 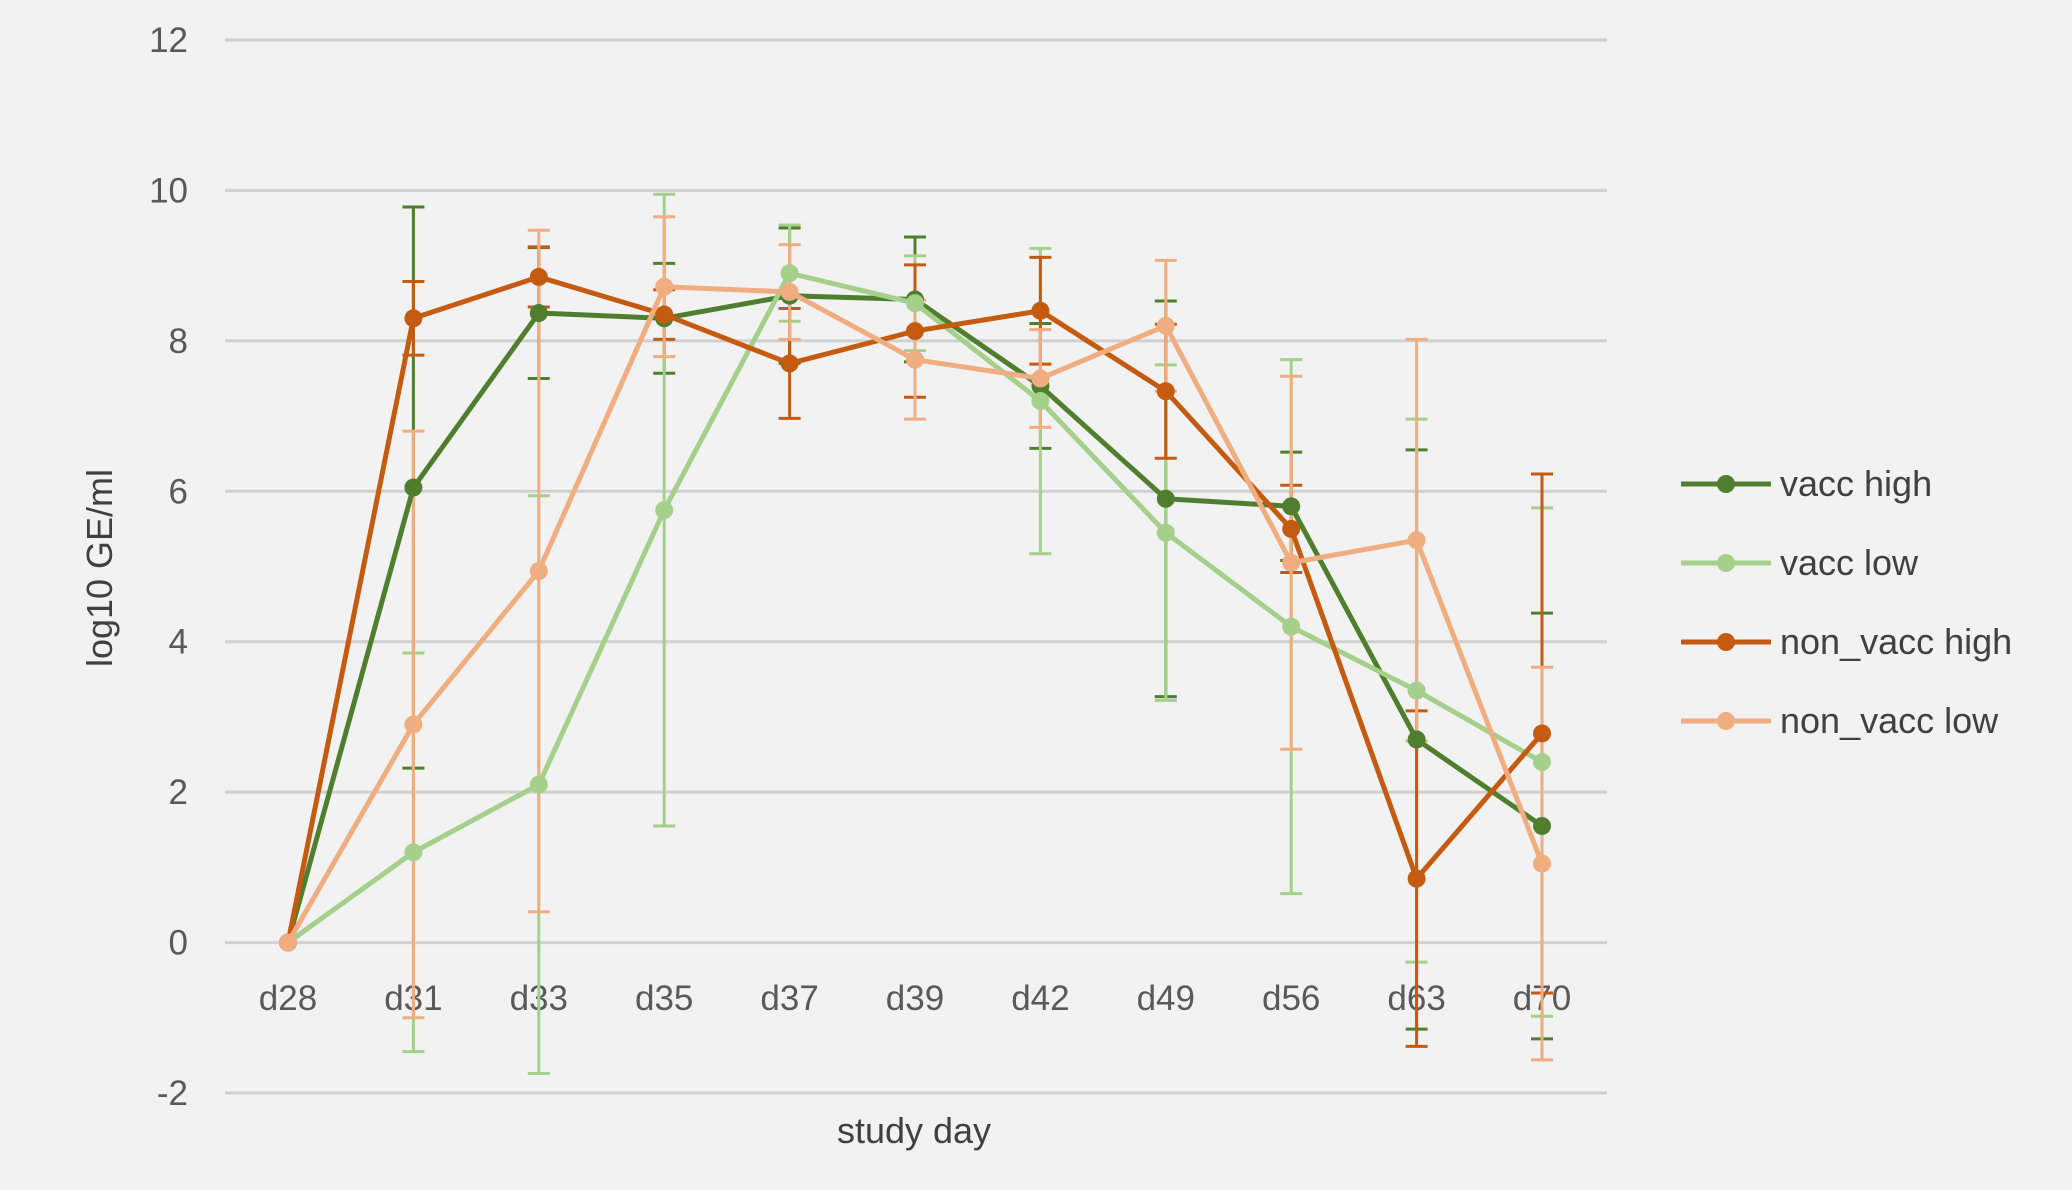 What do you see at coordinates (178, 792) in the screenshot?
I see `y-tick-label: 2` at bounding box center [178, 792].